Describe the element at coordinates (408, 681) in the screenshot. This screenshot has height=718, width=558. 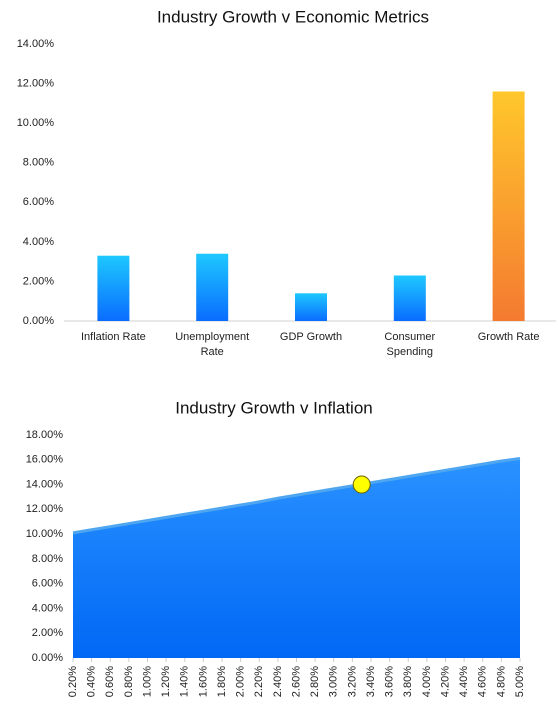
I see `x-tick-label: 3.80%` at that location.